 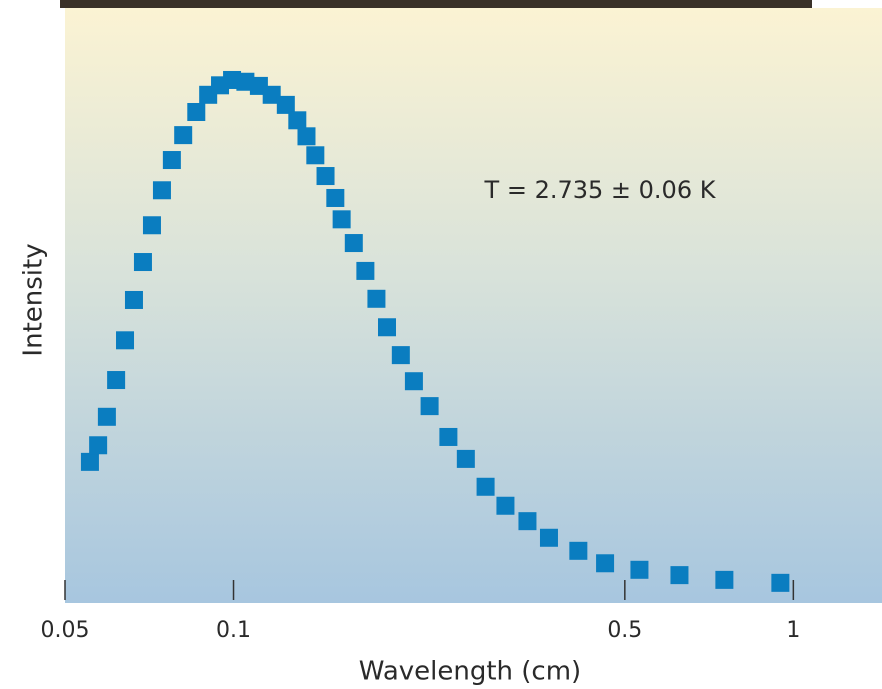 I want to click on x-tick-label: 0.1, so click(x=233, y=630).